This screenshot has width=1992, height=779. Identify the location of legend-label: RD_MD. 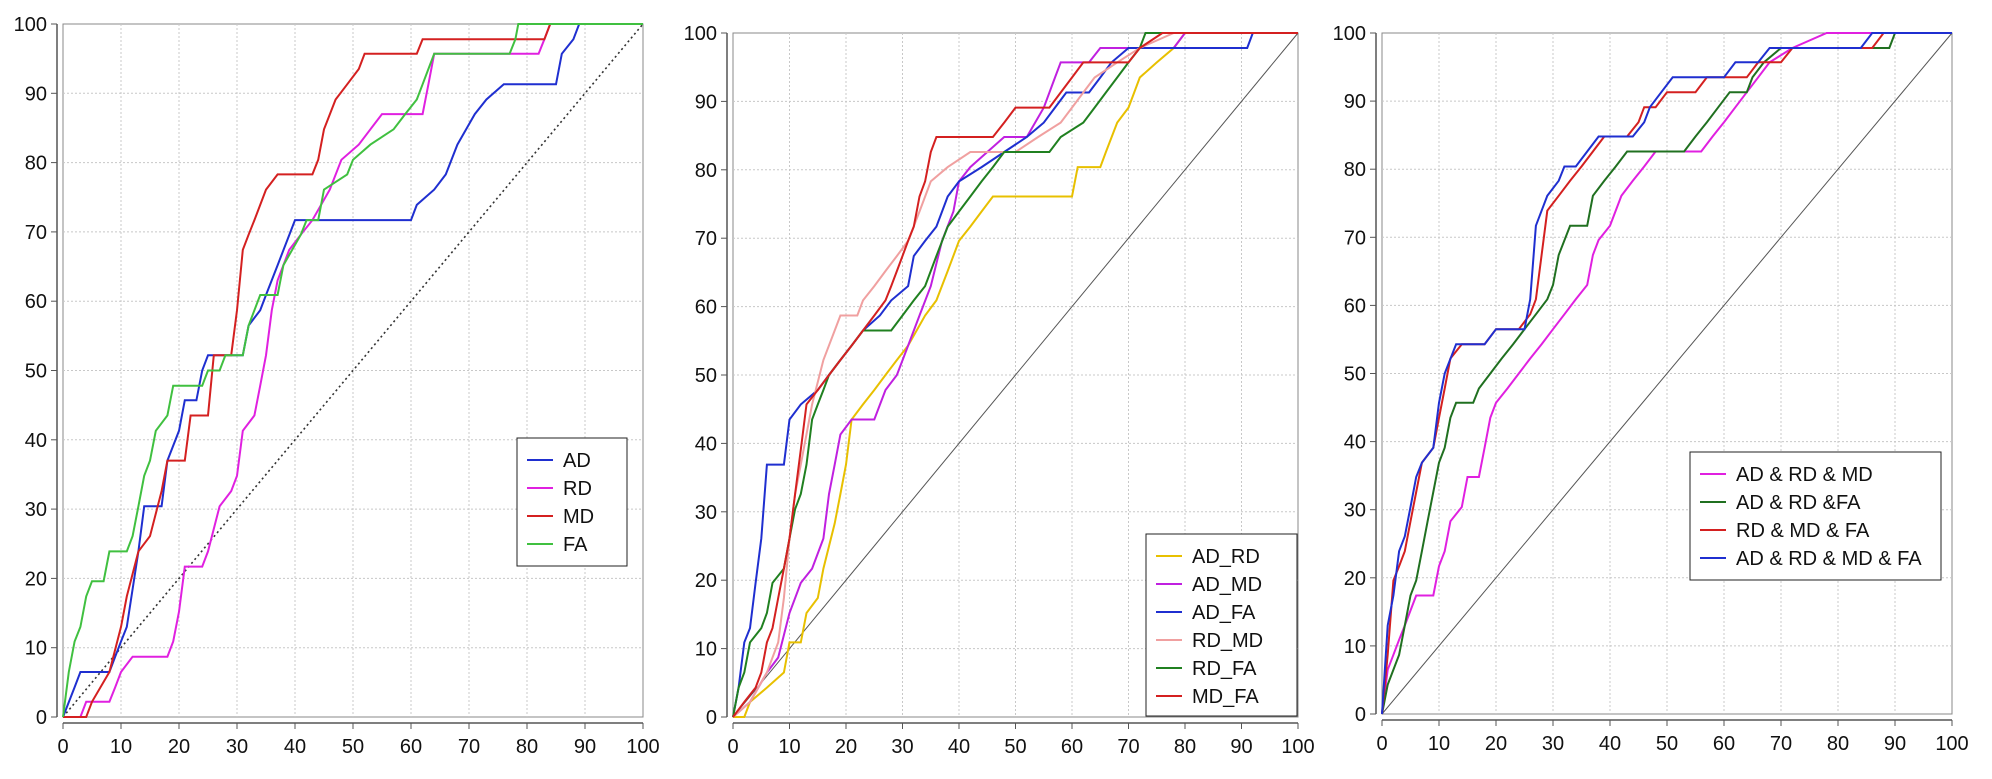
(1227, 641).